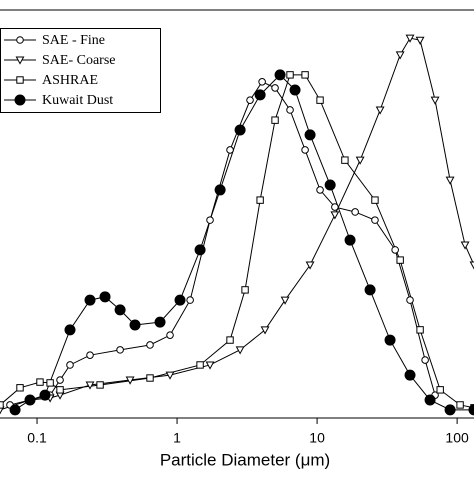 The image size is (474, 479). Describe the element at coordinates (457, 438) in the screenshot. I see `x-tick-label: 100` at that location.